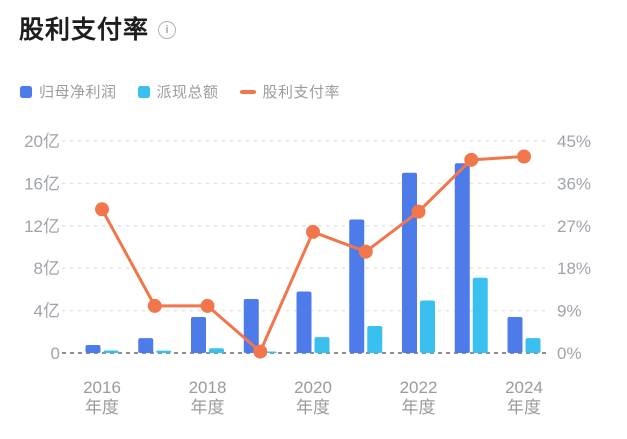  Describe the element at coordinates (47, 311) in the screenshot. I see `left-axis-tick-label: 4亿` at that location.